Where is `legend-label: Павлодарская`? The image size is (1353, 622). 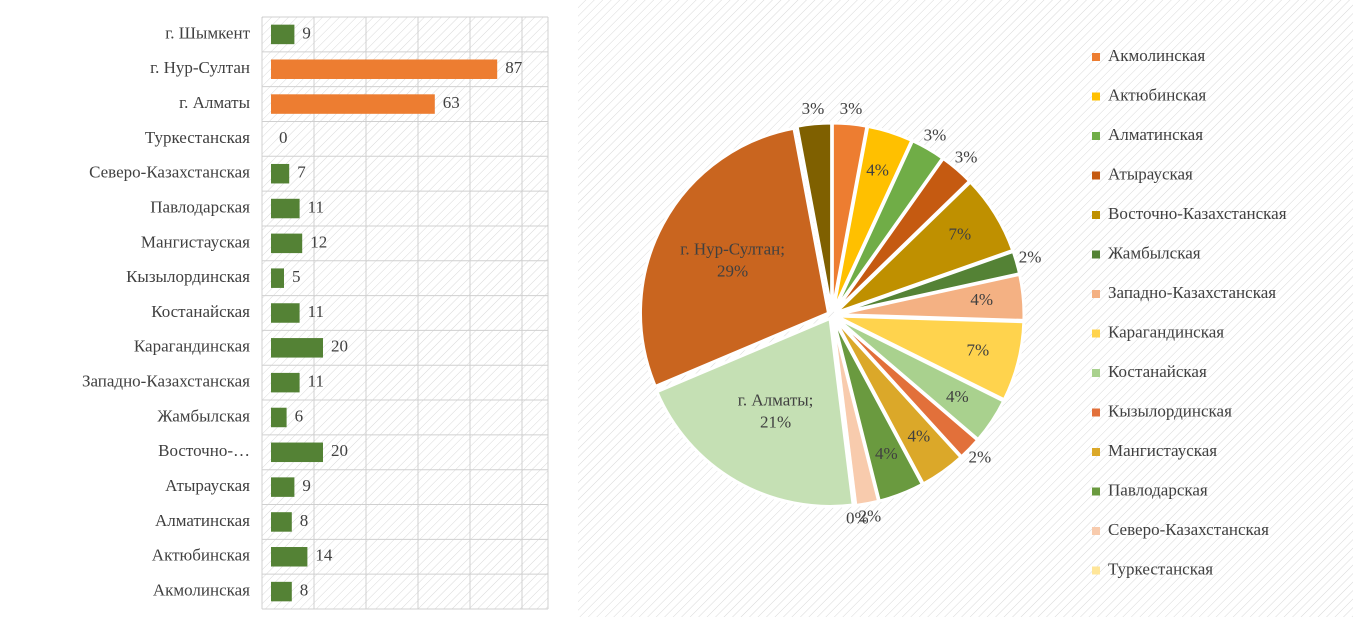 legend-label: Павлодарская is located at coordinates (1158, 489).